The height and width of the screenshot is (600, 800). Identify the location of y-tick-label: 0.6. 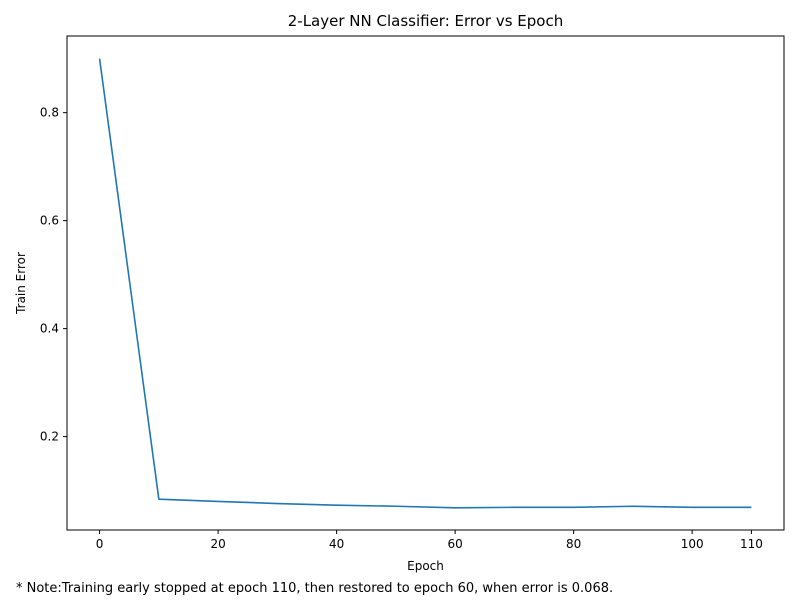
(49, 221).